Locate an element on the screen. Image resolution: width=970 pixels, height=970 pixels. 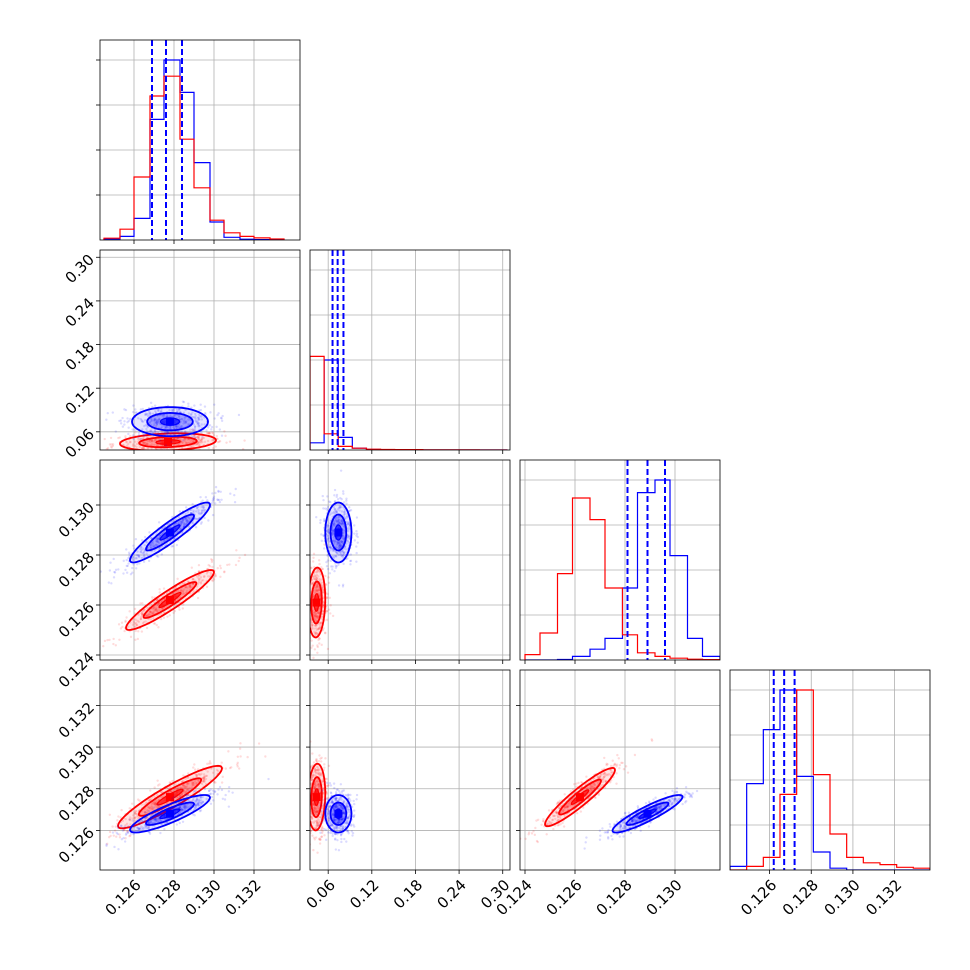
panel-frame is located at coordinates (200, 560).